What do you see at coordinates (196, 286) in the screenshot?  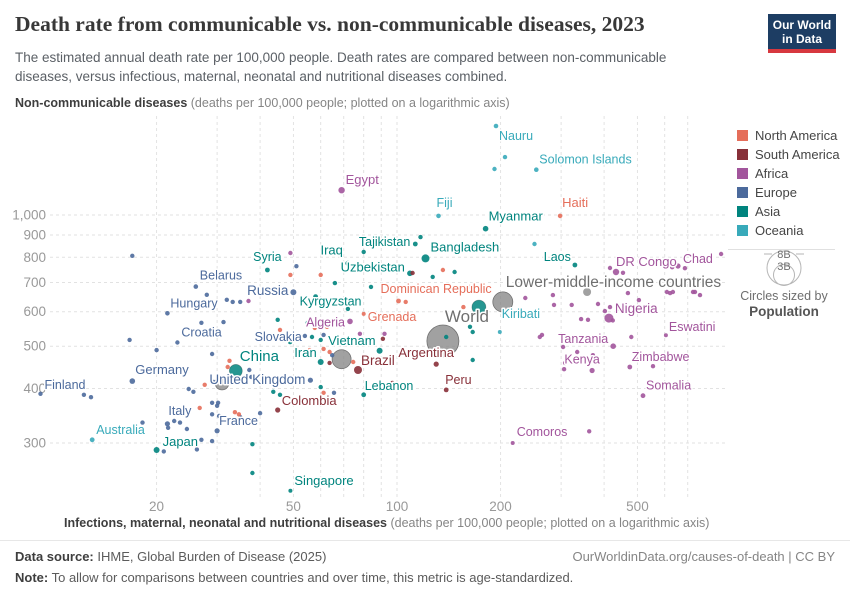 I see `data-point-belarus` at bounding box center [196, 286].